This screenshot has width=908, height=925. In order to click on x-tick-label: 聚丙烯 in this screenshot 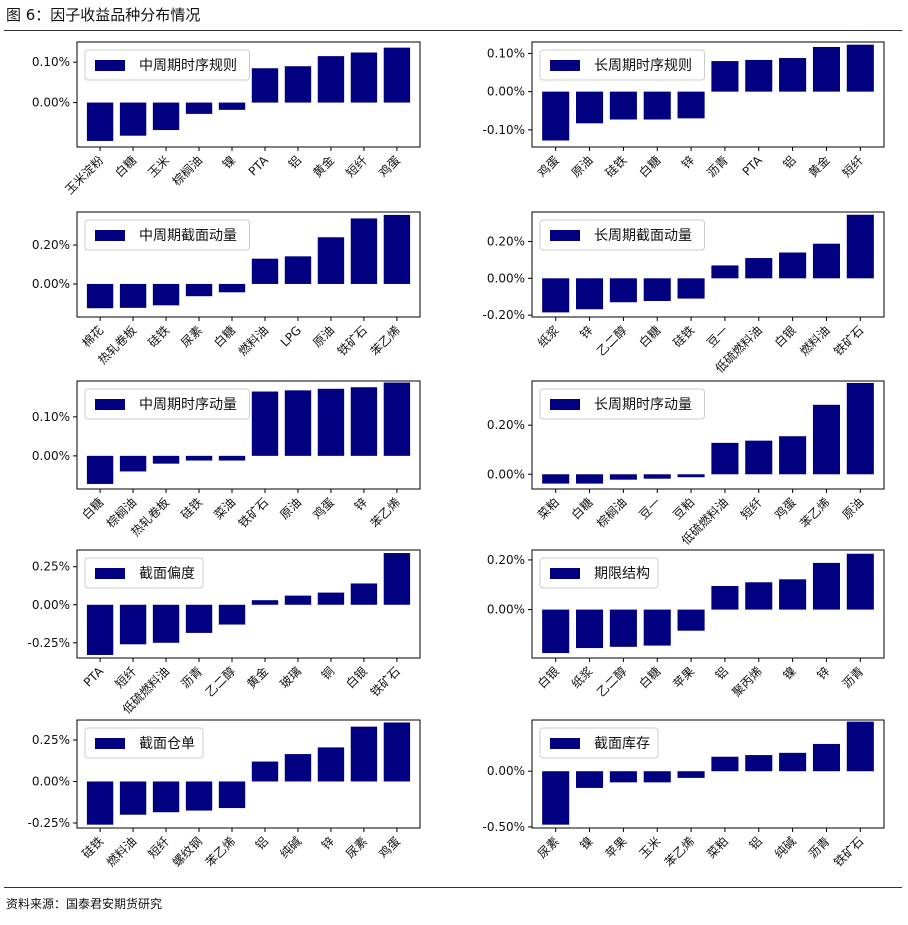, I will do `click(747, 681)`.